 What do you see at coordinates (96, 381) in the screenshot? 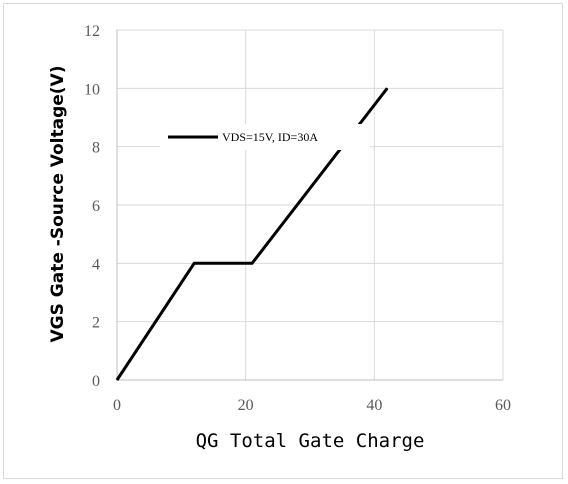
I see `y-tick-label: 0` at bounding box center [96, 381].